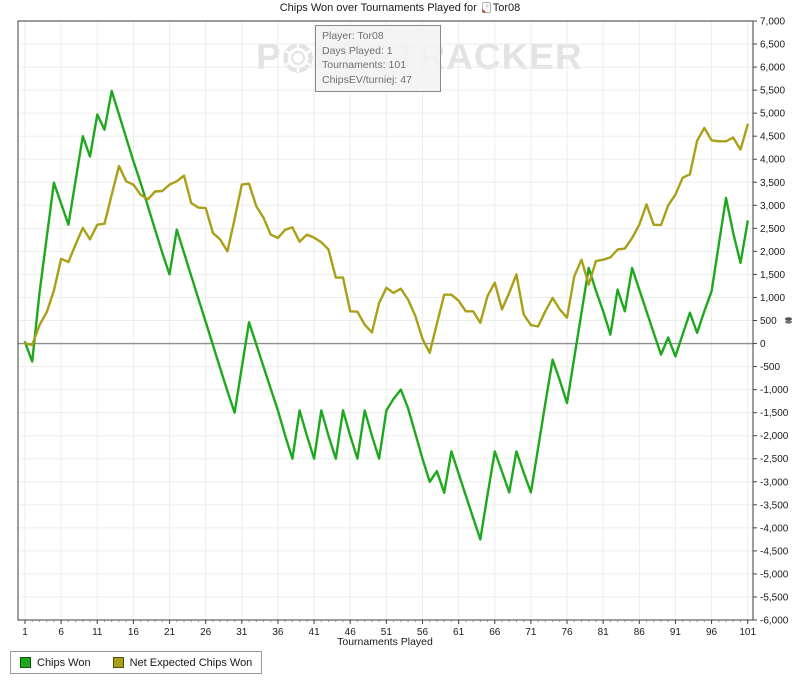 This screenshot has width=800, height=682. What do you see at coordinates (61, 632) in the screenshot?
I see `x-tick-label: 6` at bounding box center [61, 632].